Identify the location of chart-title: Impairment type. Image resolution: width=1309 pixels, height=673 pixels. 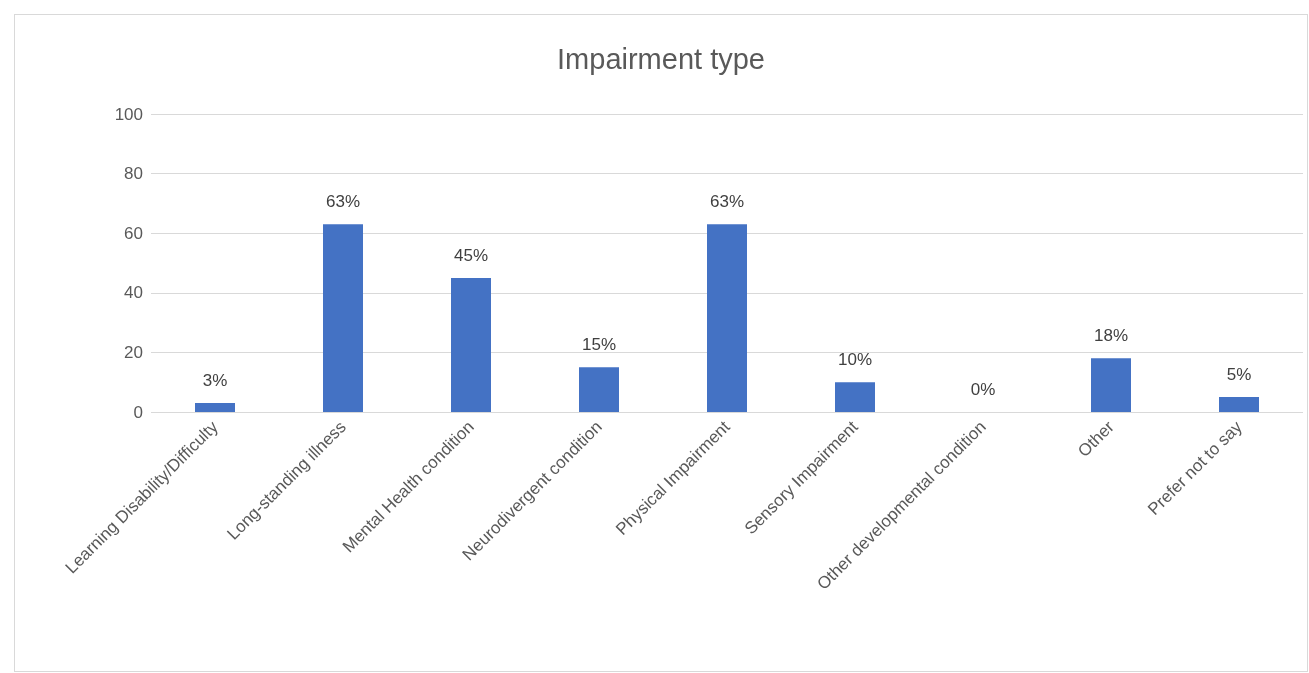
(661, 58).